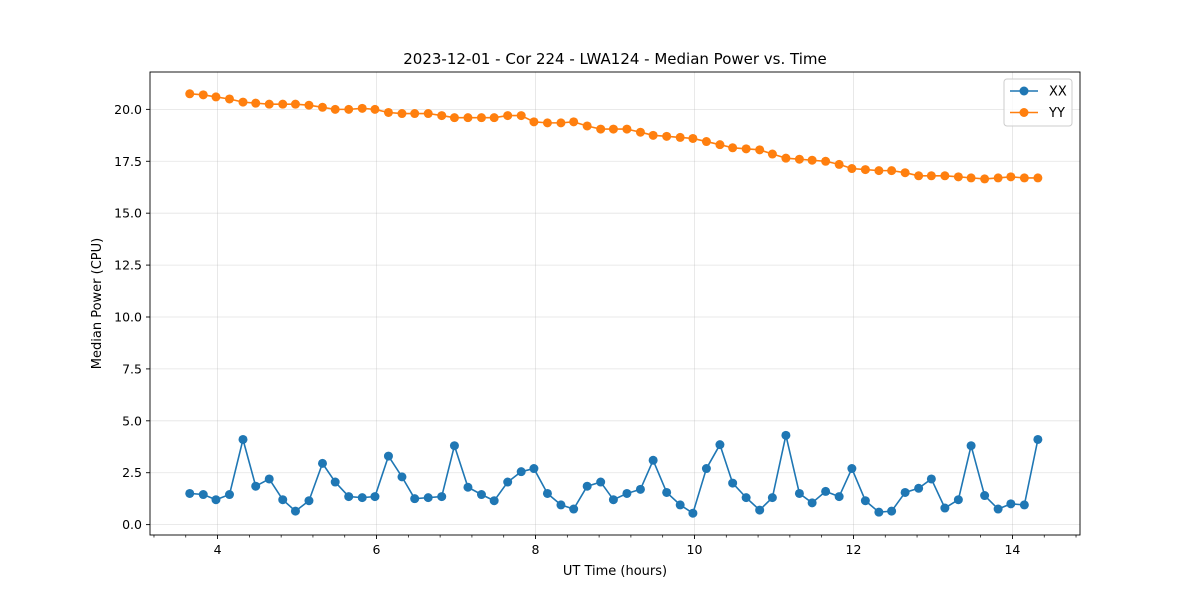 This screenshot has height=600, width=1200. What do you see at coordinates (97, 303) in the screenshot?
I see `y-axis-label: Median Power (CPU)` at bounding box center [97, 303].